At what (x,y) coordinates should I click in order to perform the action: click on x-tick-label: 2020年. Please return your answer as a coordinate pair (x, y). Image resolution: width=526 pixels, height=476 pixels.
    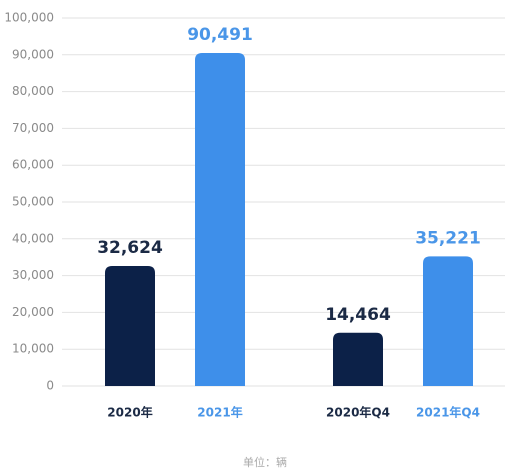
    Looking at the image, I should click on (129, 412).